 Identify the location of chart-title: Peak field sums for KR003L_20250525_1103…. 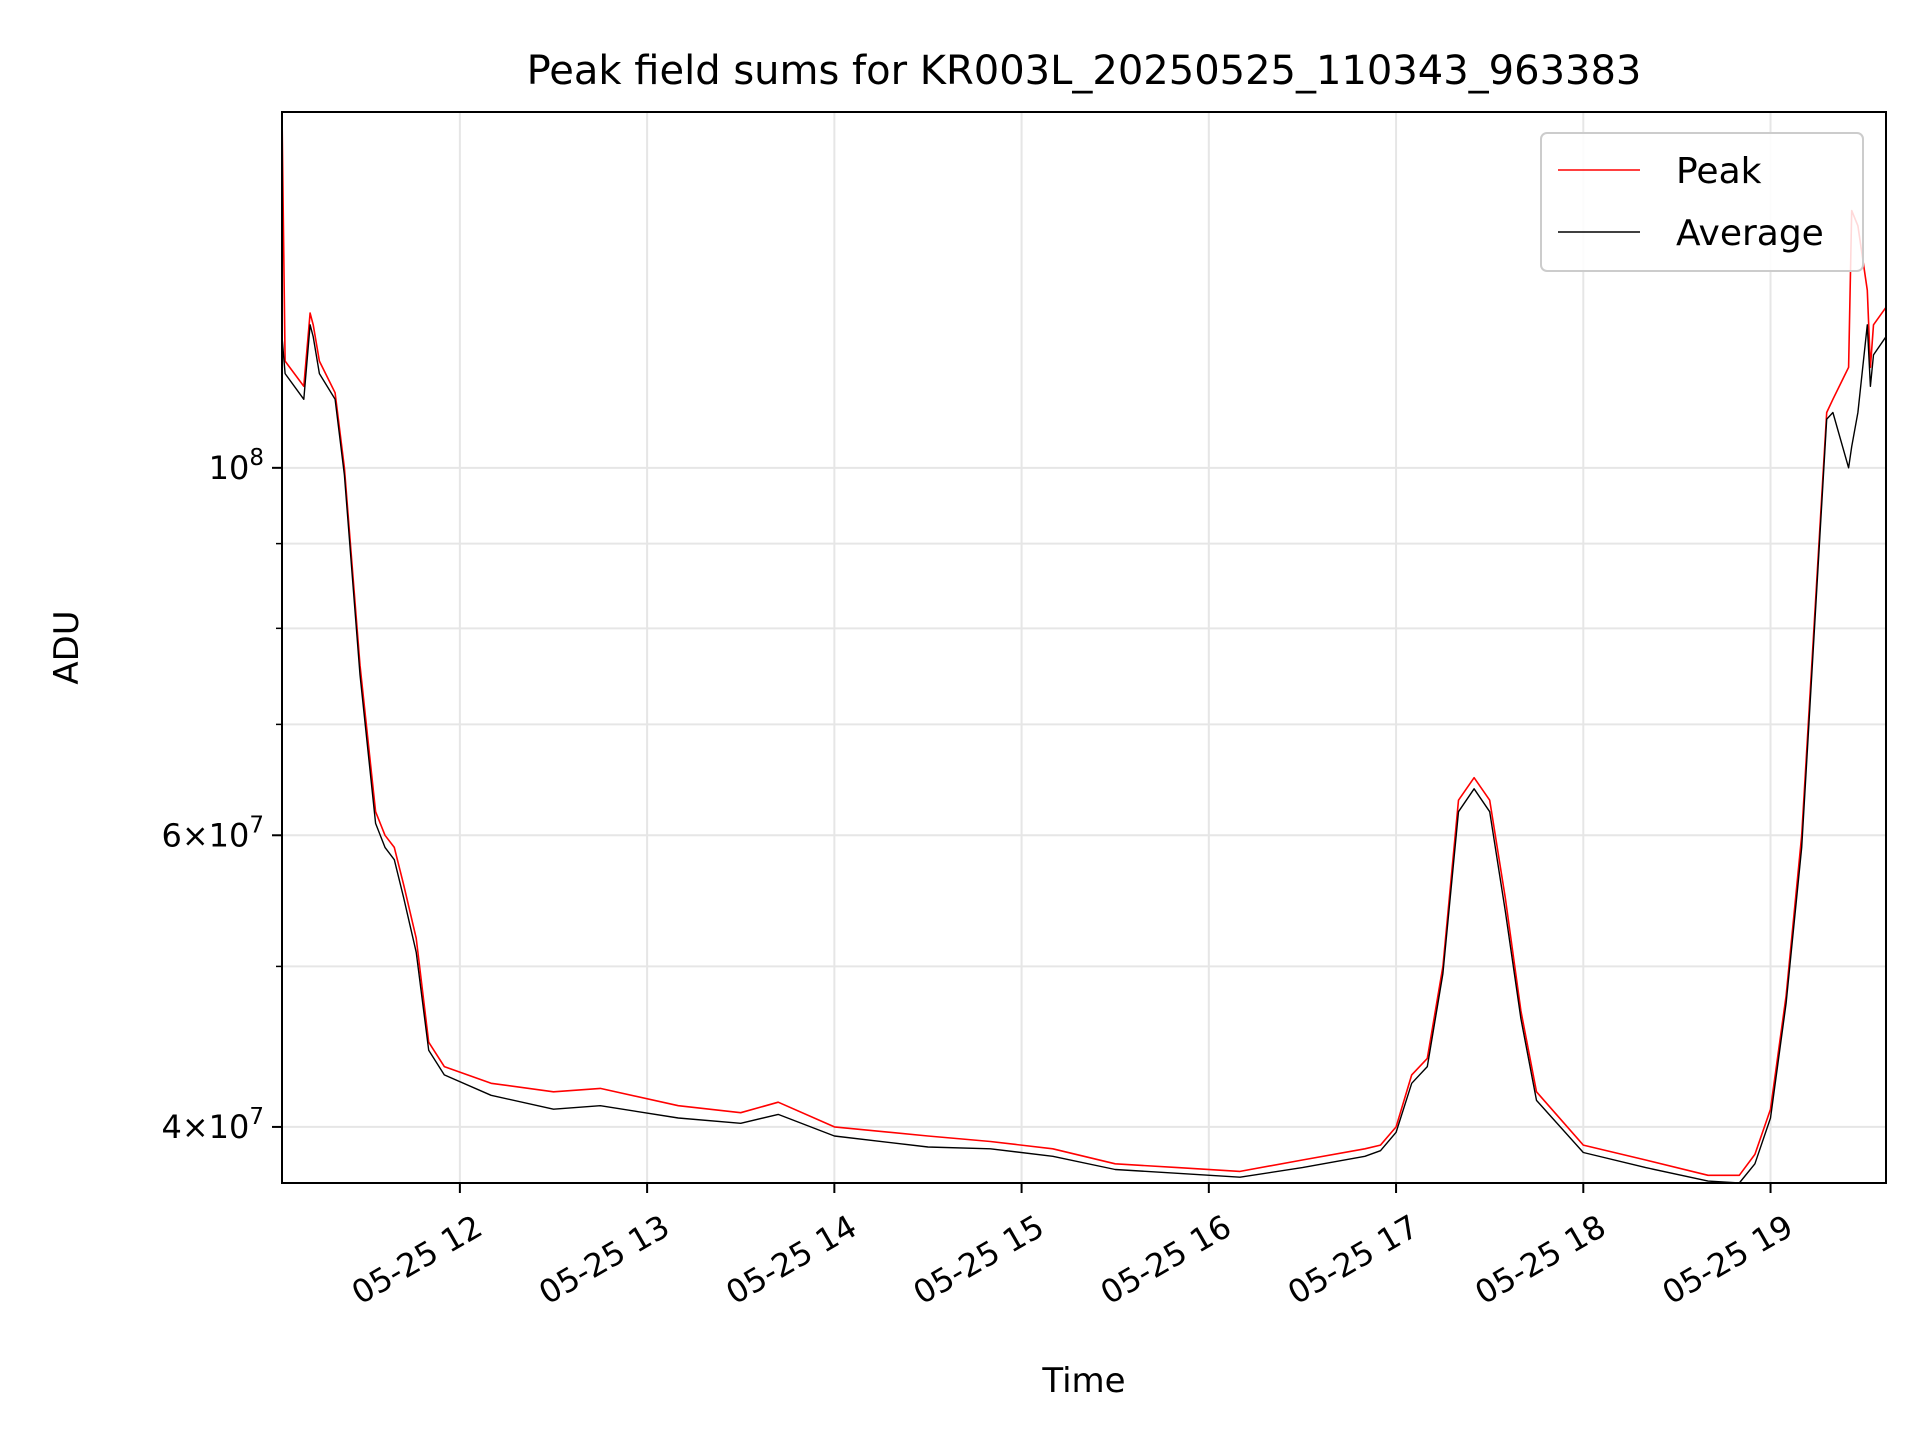
(1084, 71).